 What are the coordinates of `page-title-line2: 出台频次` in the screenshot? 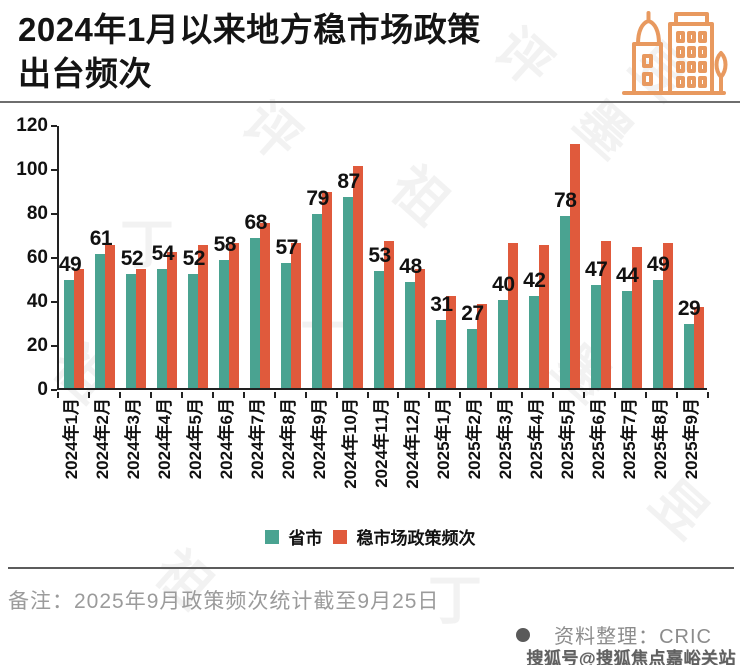 It's located at (85, 73).